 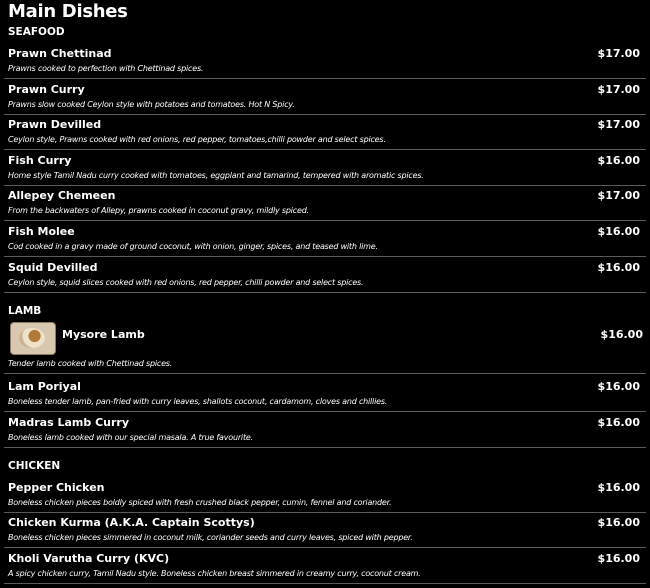 What do you see at coordinates (68, 422) in the screenshot?
I see `item-name: Madras Lamb Curry` at bounding box center [68, 422].